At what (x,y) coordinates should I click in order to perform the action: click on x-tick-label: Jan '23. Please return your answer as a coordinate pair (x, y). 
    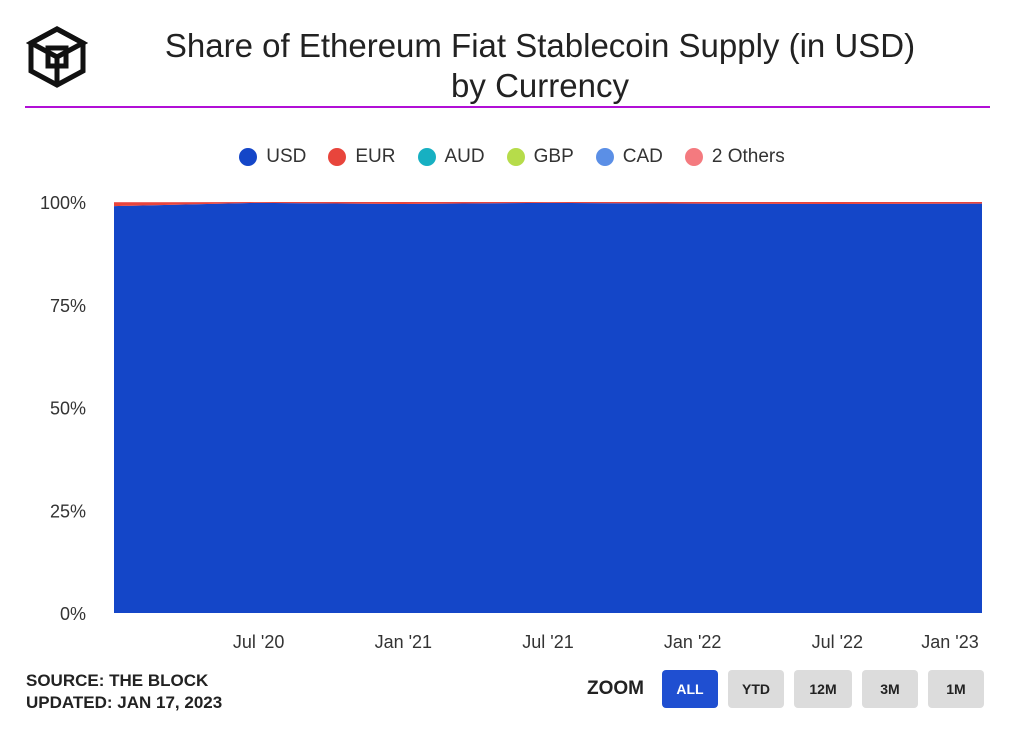
    Looking at the image, I should click on (949, 642).